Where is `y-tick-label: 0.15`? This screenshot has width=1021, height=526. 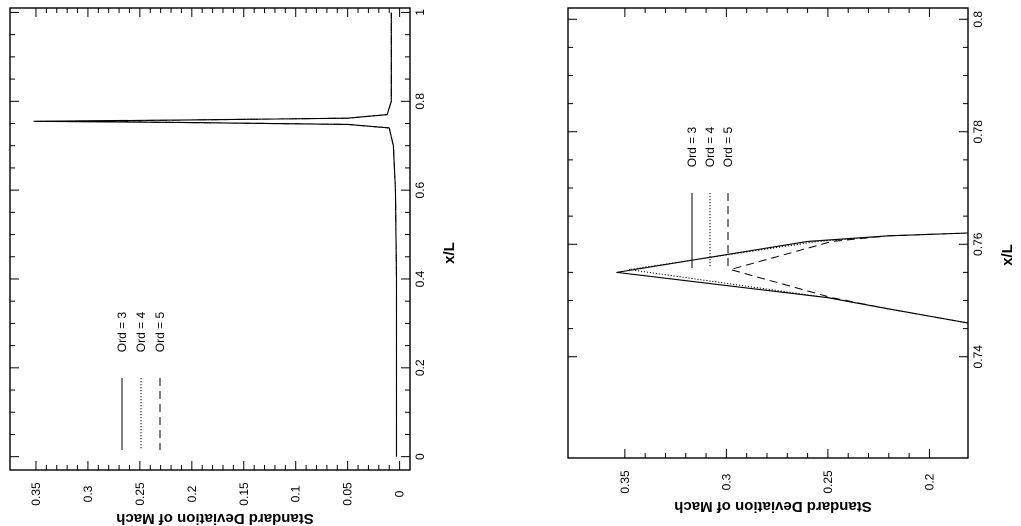
y-tick-label: 0.15 is located at coordinates (244, 494).